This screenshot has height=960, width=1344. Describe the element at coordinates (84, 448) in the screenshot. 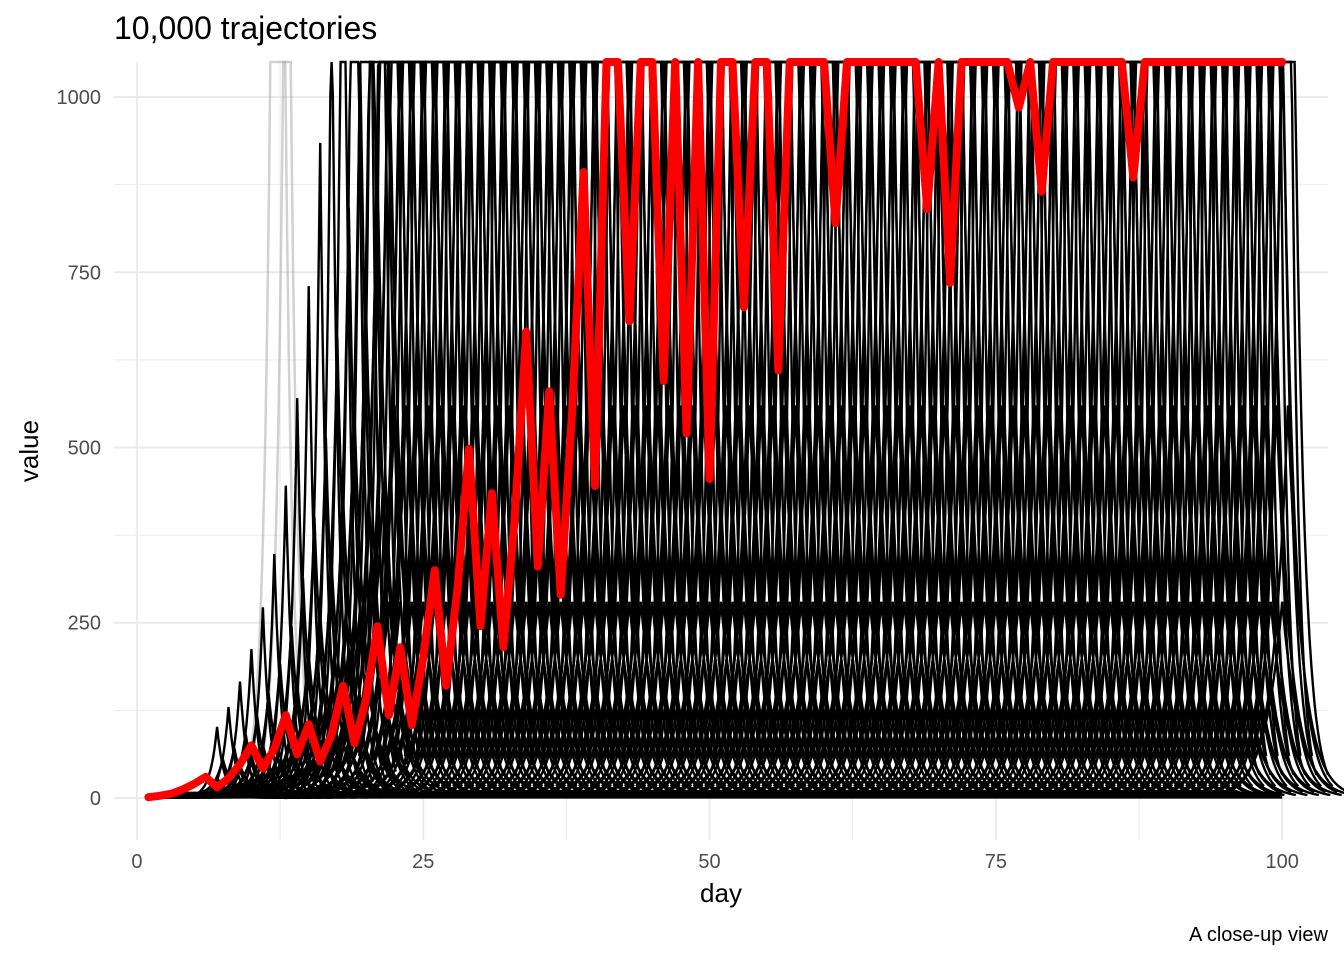

I see `y-tick-label: 500` at that location.